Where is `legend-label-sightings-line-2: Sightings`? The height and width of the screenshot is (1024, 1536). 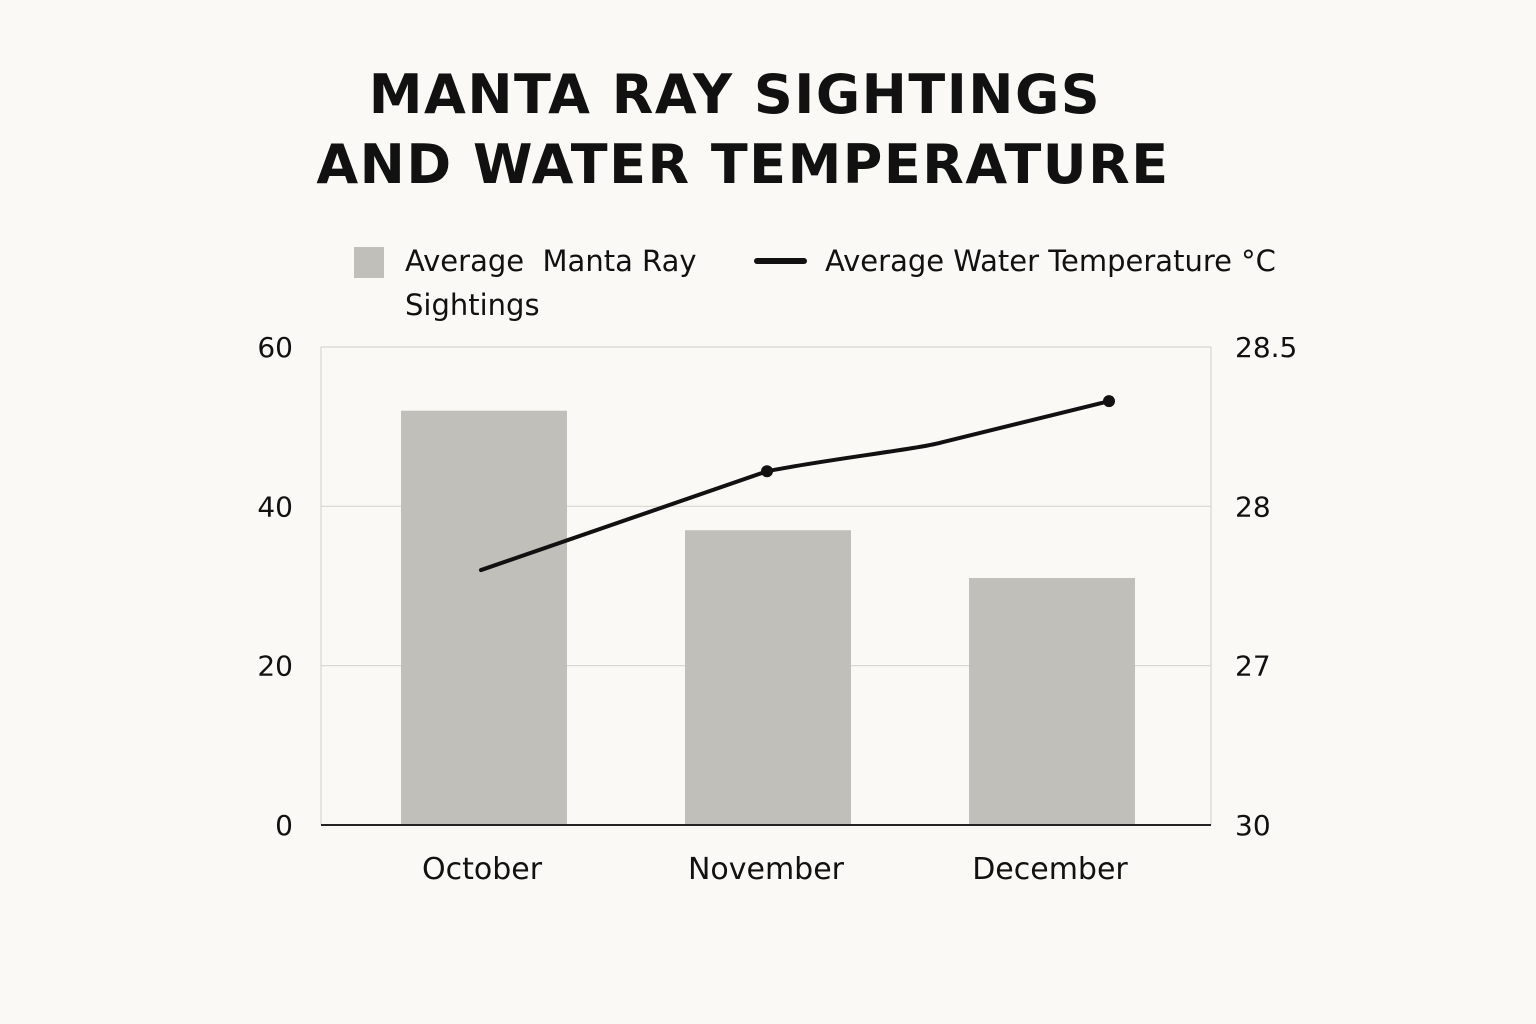
legend-label-sightings-line-2: Sightings is located at coordinates (472, 305).